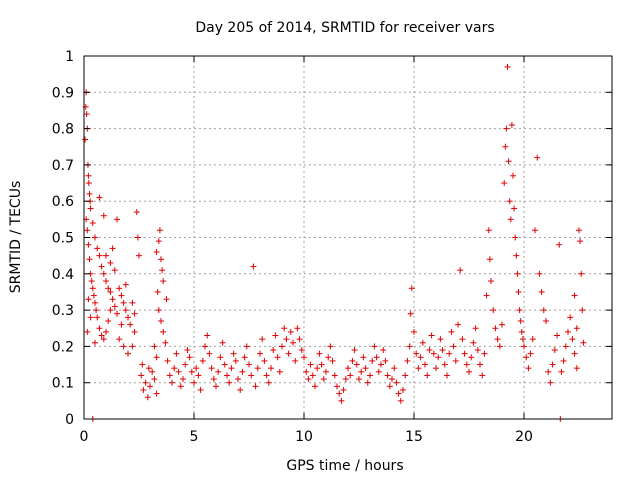 Image resolution: width=640 pixels, height=480 pixels. I want to click on y-tick-label: 0.8, so click(63, 130).